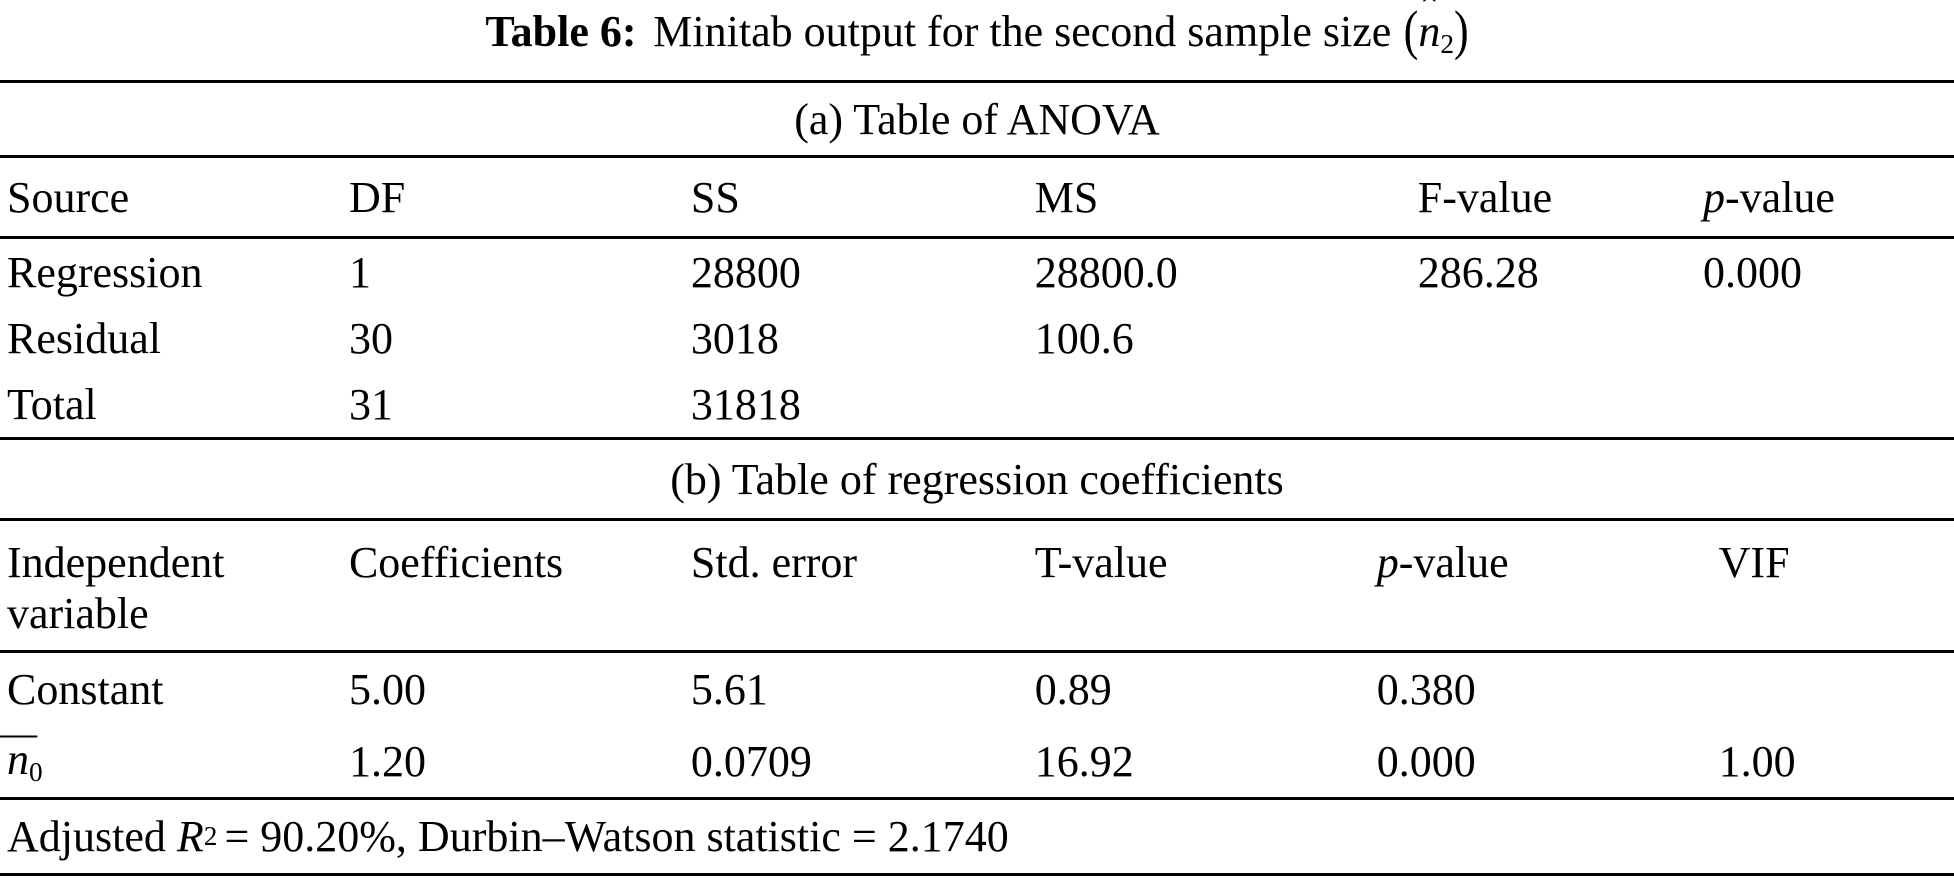  I want to click on coeff-col-std-error: Std. error, so click(774, 562).